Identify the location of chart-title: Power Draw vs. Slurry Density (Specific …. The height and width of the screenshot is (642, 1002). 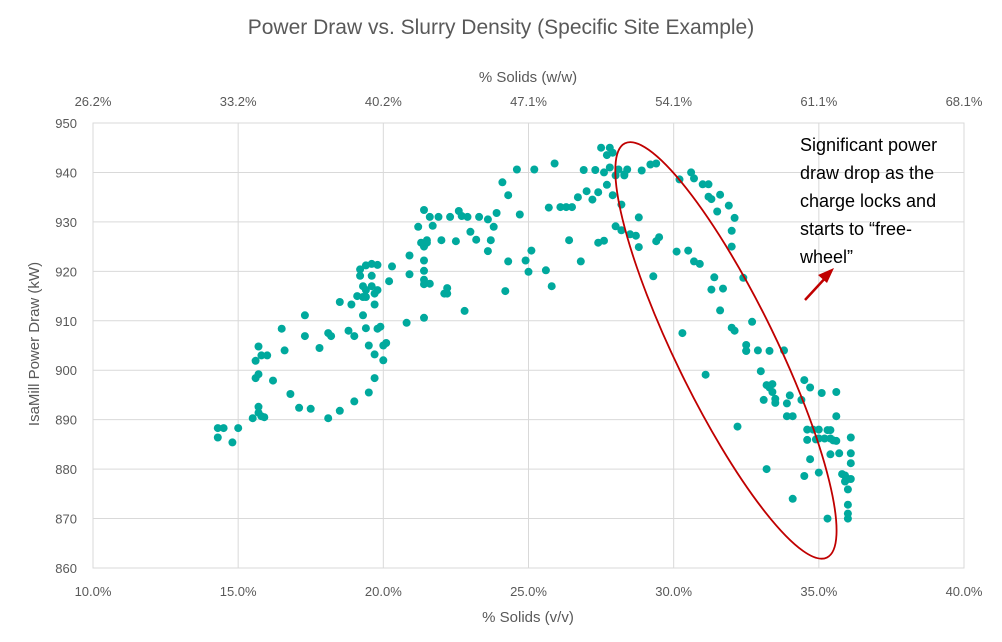
(501, 27).